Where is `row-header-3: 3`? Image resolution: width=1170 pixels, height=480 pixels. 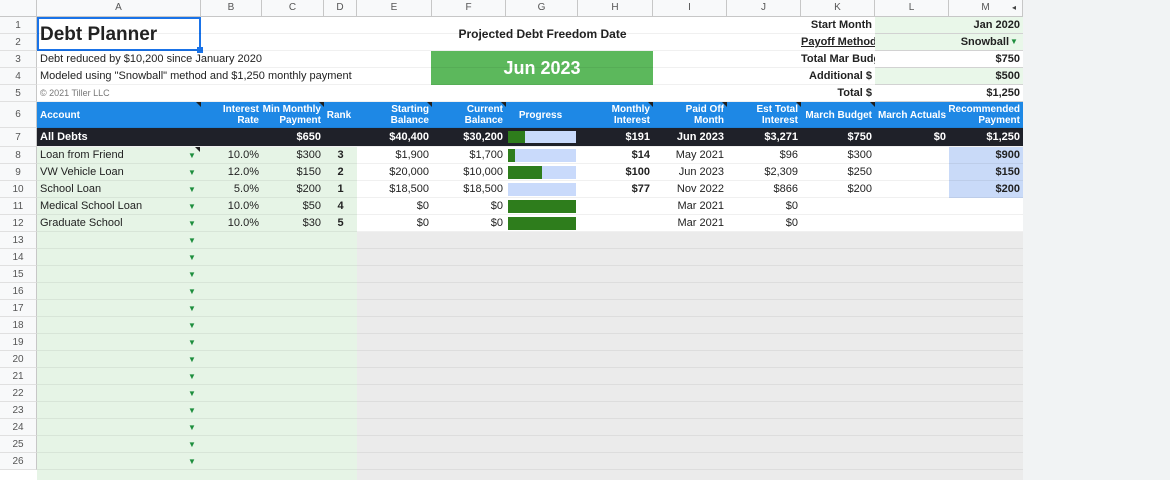 row-header-3: 3 is located at coordinates (18, 59).